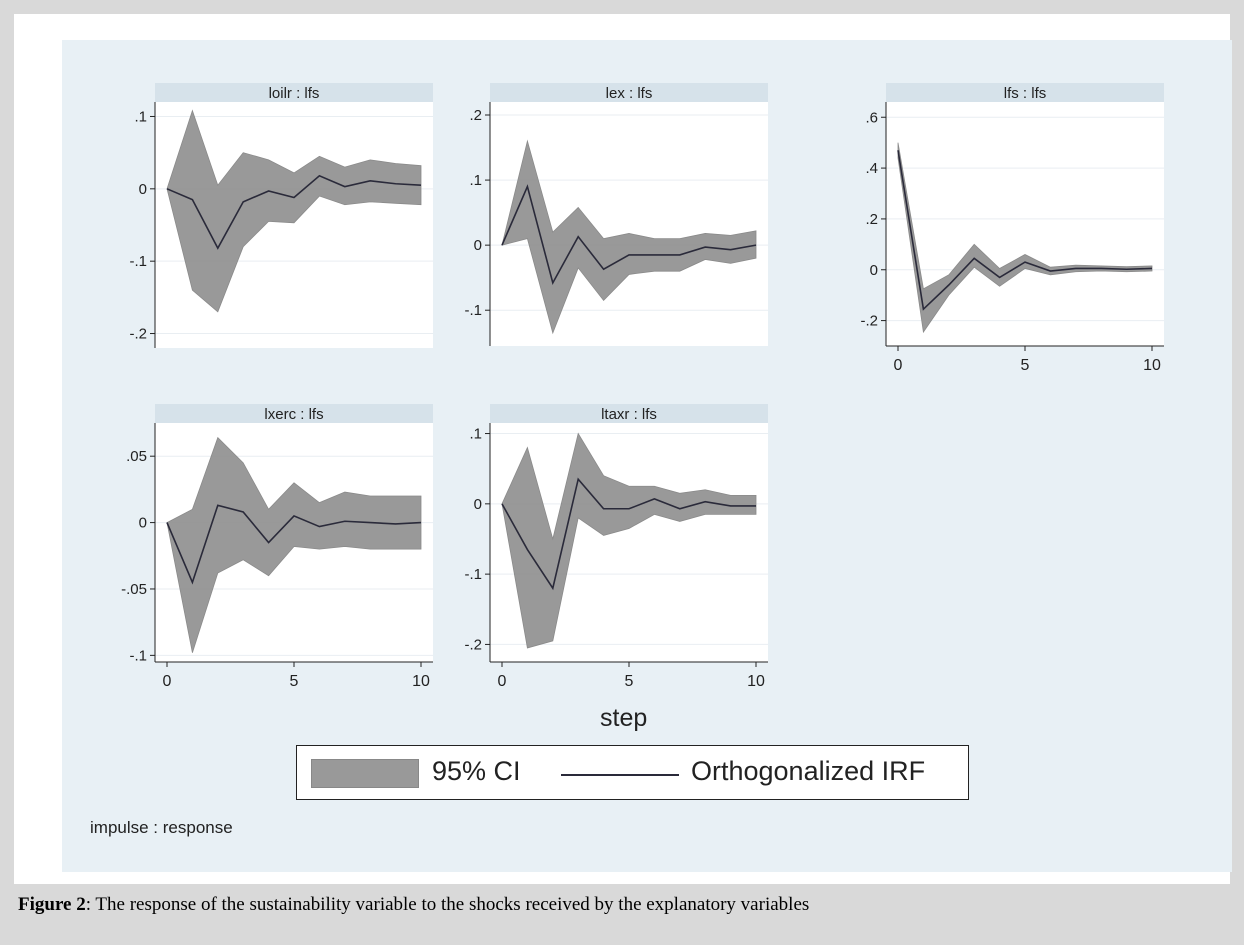 This screenshot has width=1244, height=945. What do you see at coordinates (161, 827) in the screenshot?
I see `impulse-response-note: impulse : response` at bounding box center [161, 827].